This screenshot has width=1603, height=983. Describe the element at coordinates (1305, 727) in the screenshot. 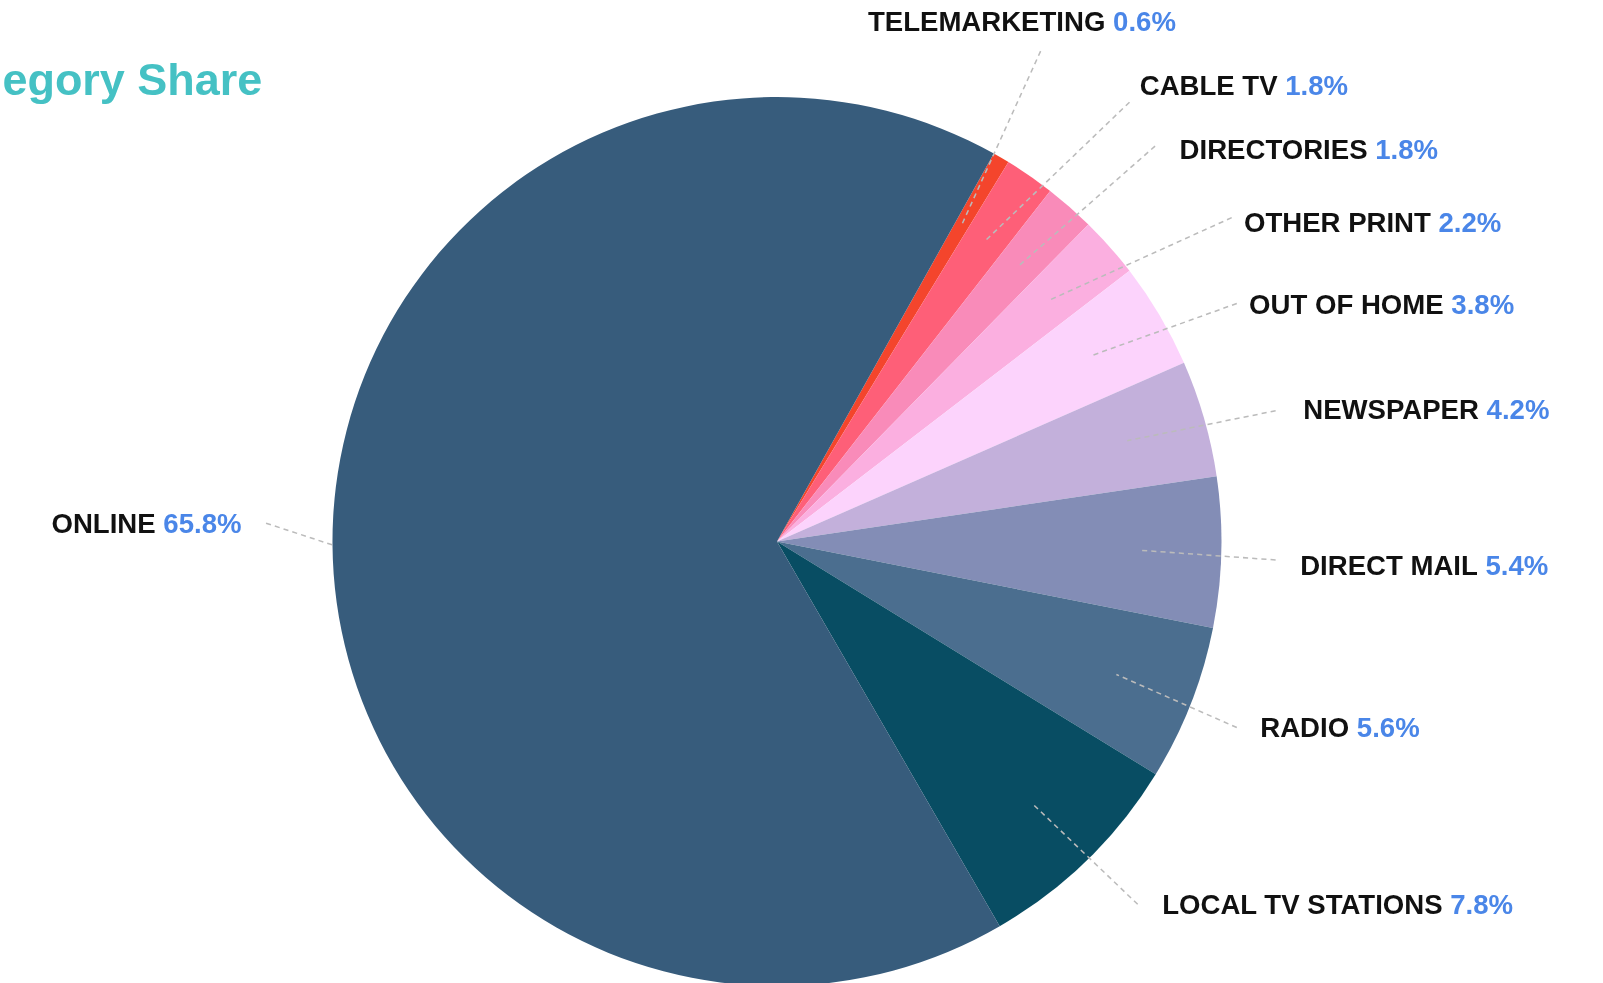

I see `slice-label: RADIO` at that location.